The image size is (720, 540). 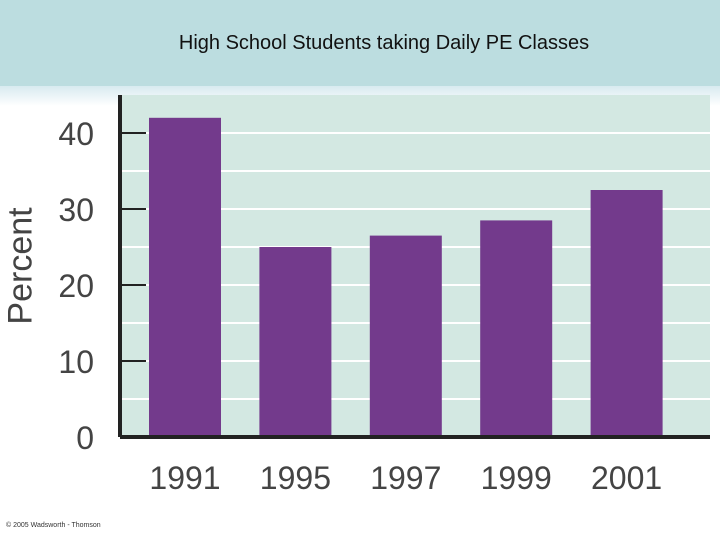 What do you see at coordinates (76, 134) in the screenshot?
I see `y-tick-label-40: 40` at bounding box center [76, 134].